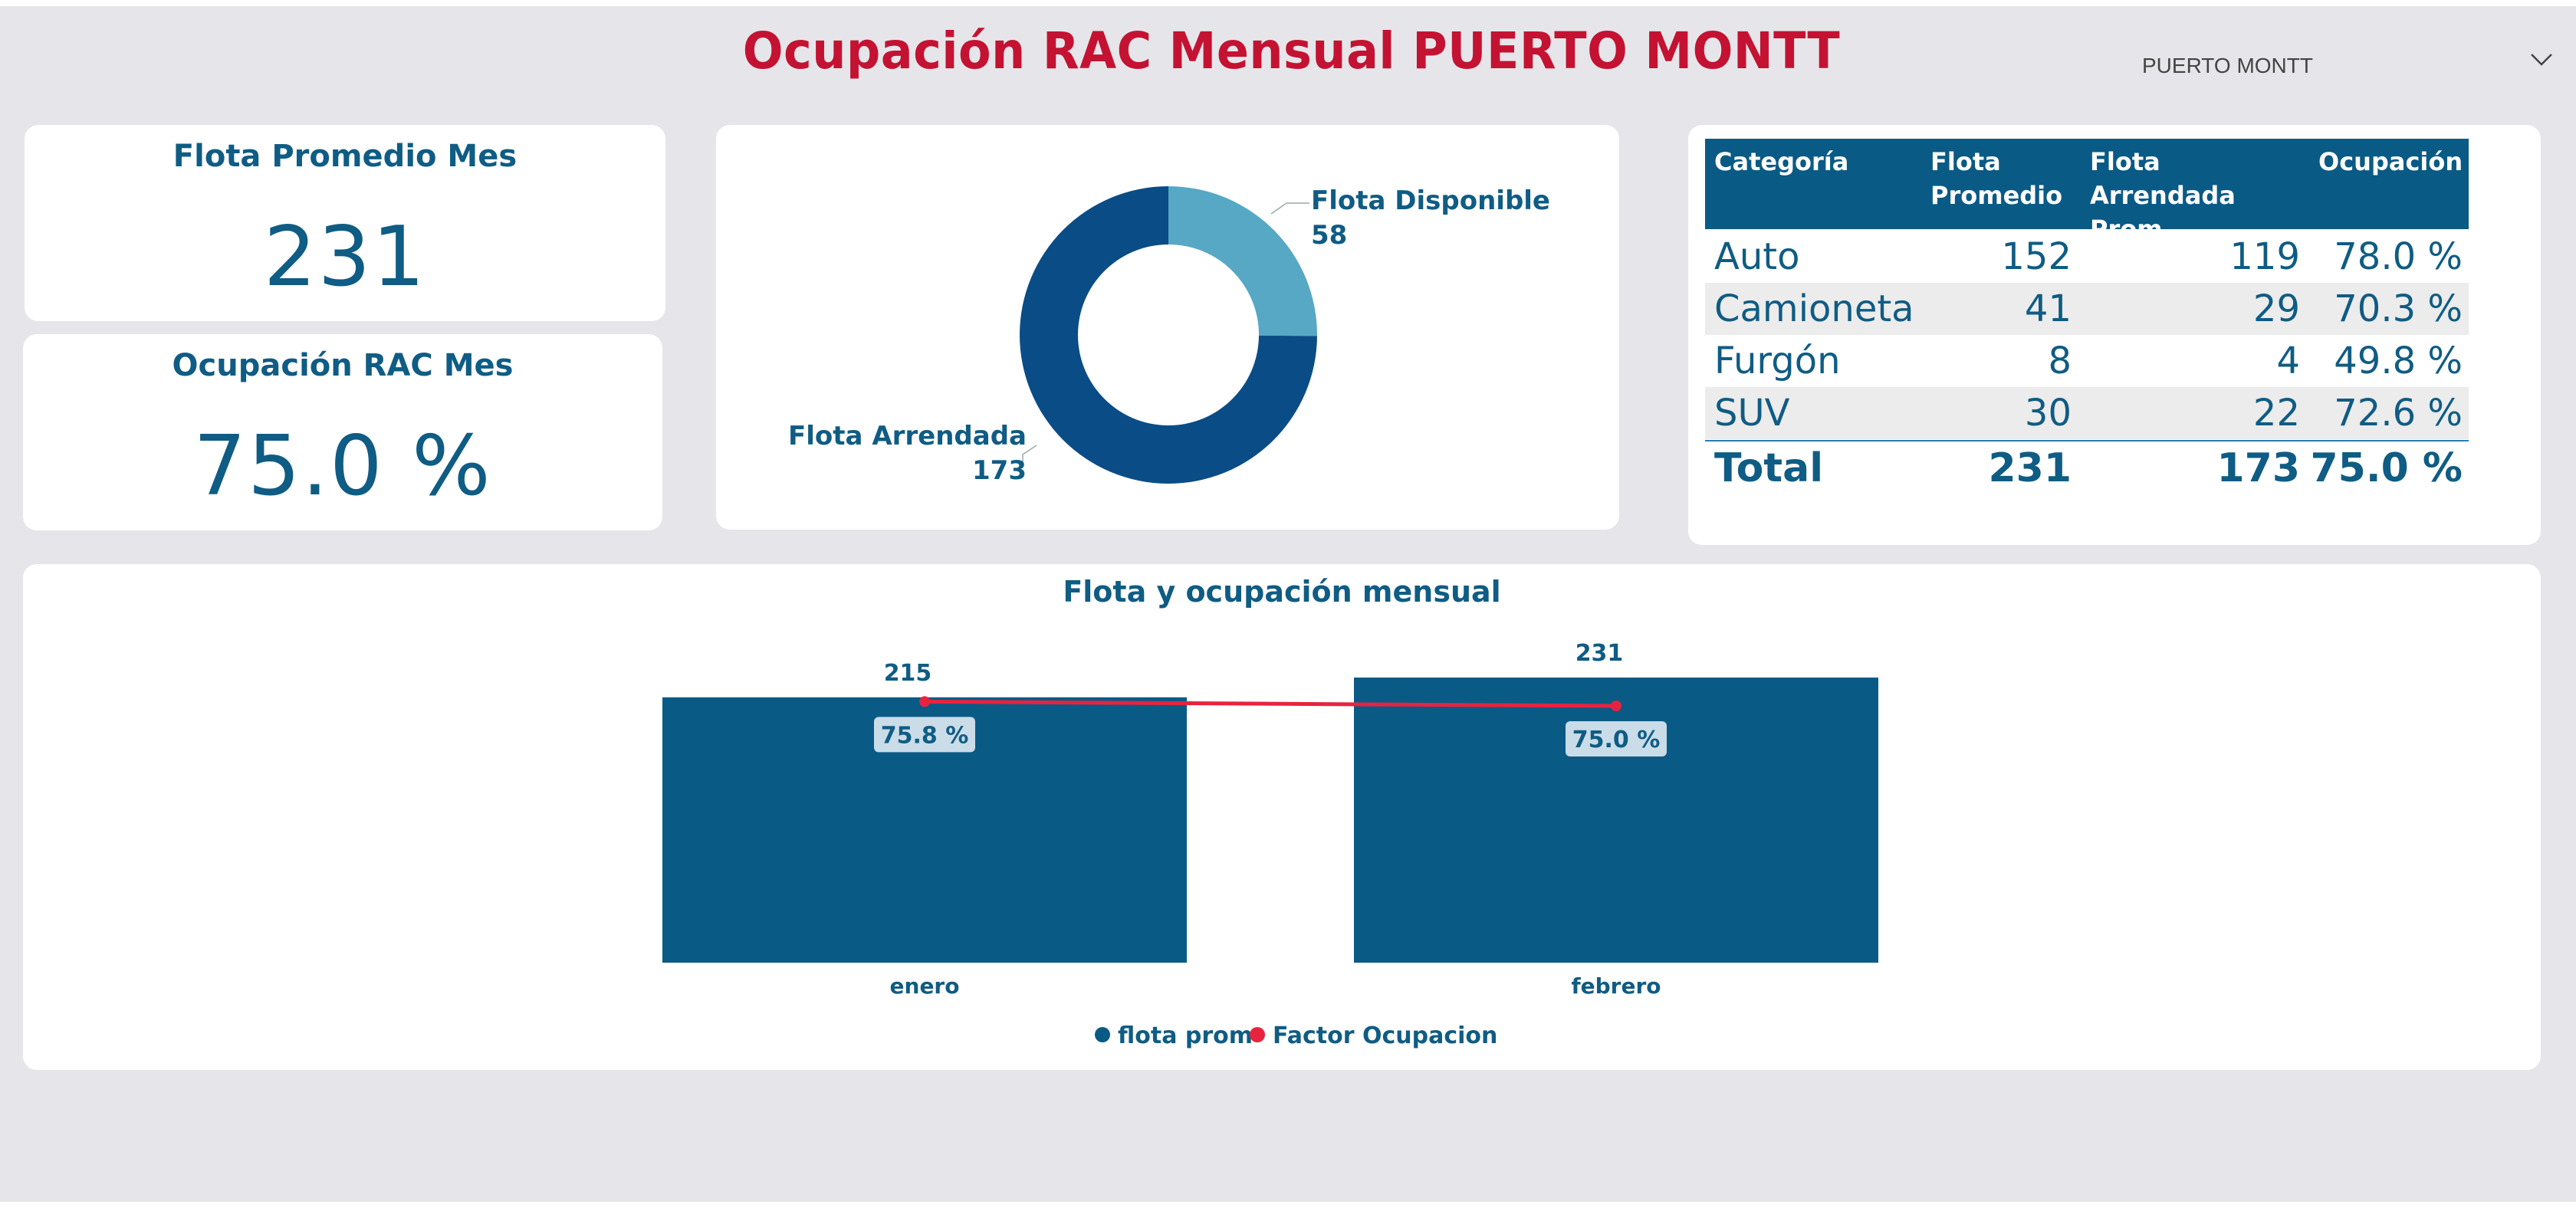  I want to click on donut-label-disponible-value: 58, so click(1329, 235).